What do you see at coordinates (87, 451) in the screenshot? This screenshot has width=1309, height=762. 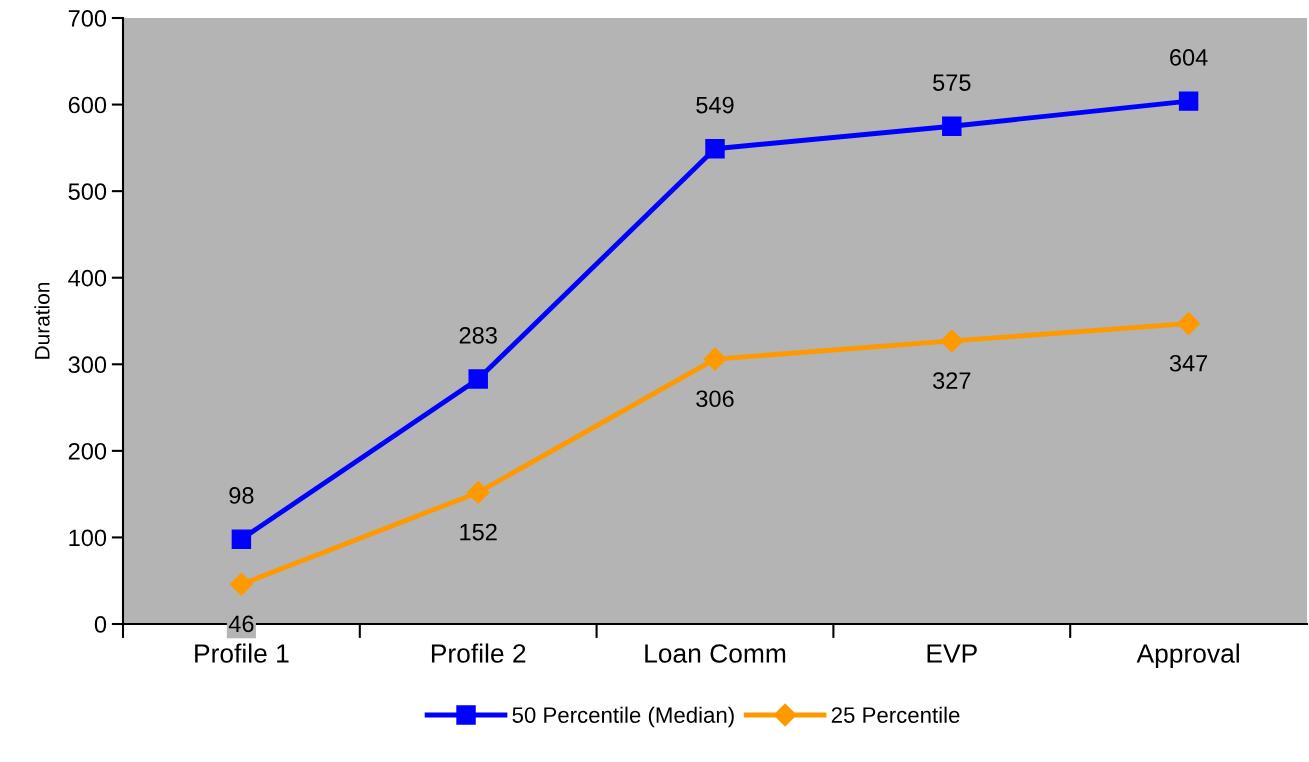 I see `y-tick-label: 200` at bounding box center [87, 451].